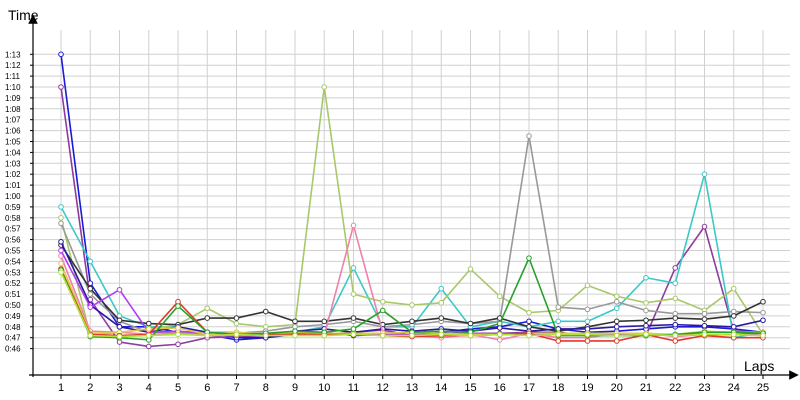 The width and height of the screenshot is (800, 400). What do you see at coordinates (13, 196) in the screenshot?
I see `y-tick-label: 1:00` at bounding box center [13, 196].